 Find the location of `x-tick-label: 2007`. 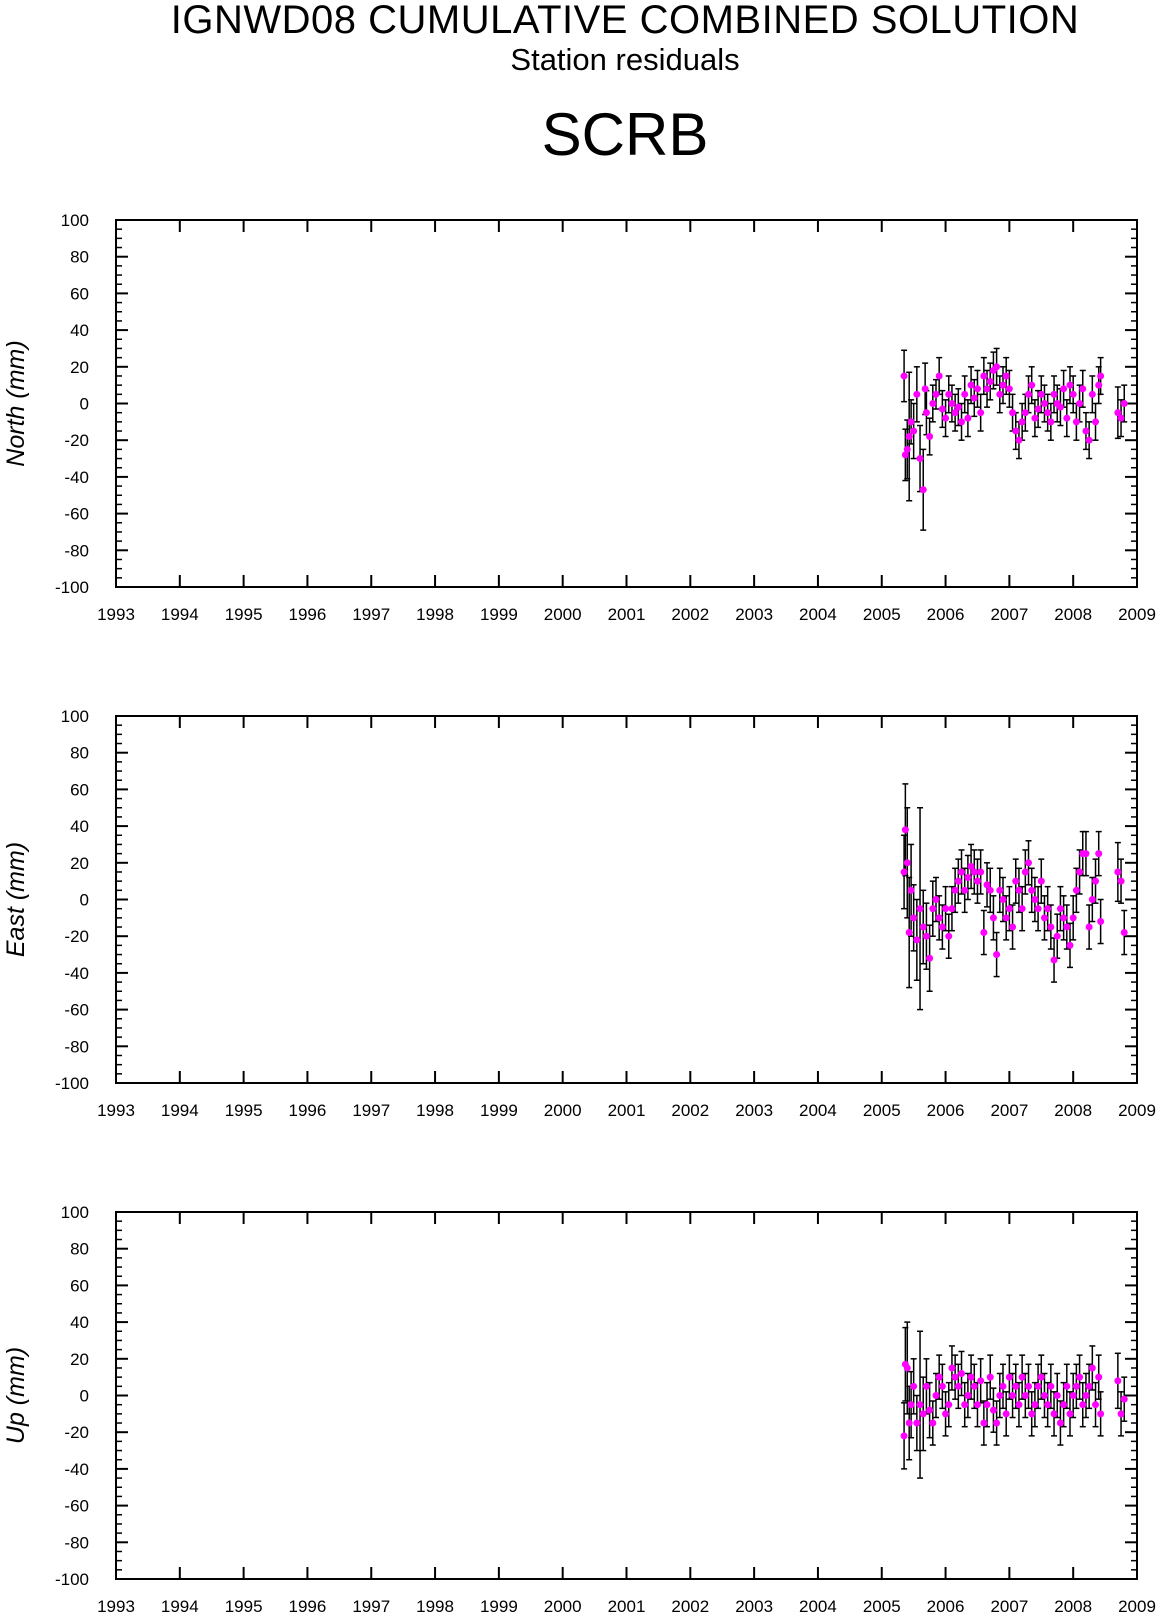

x-tick-label: 2007 is located at coordinates (1009, 1110).